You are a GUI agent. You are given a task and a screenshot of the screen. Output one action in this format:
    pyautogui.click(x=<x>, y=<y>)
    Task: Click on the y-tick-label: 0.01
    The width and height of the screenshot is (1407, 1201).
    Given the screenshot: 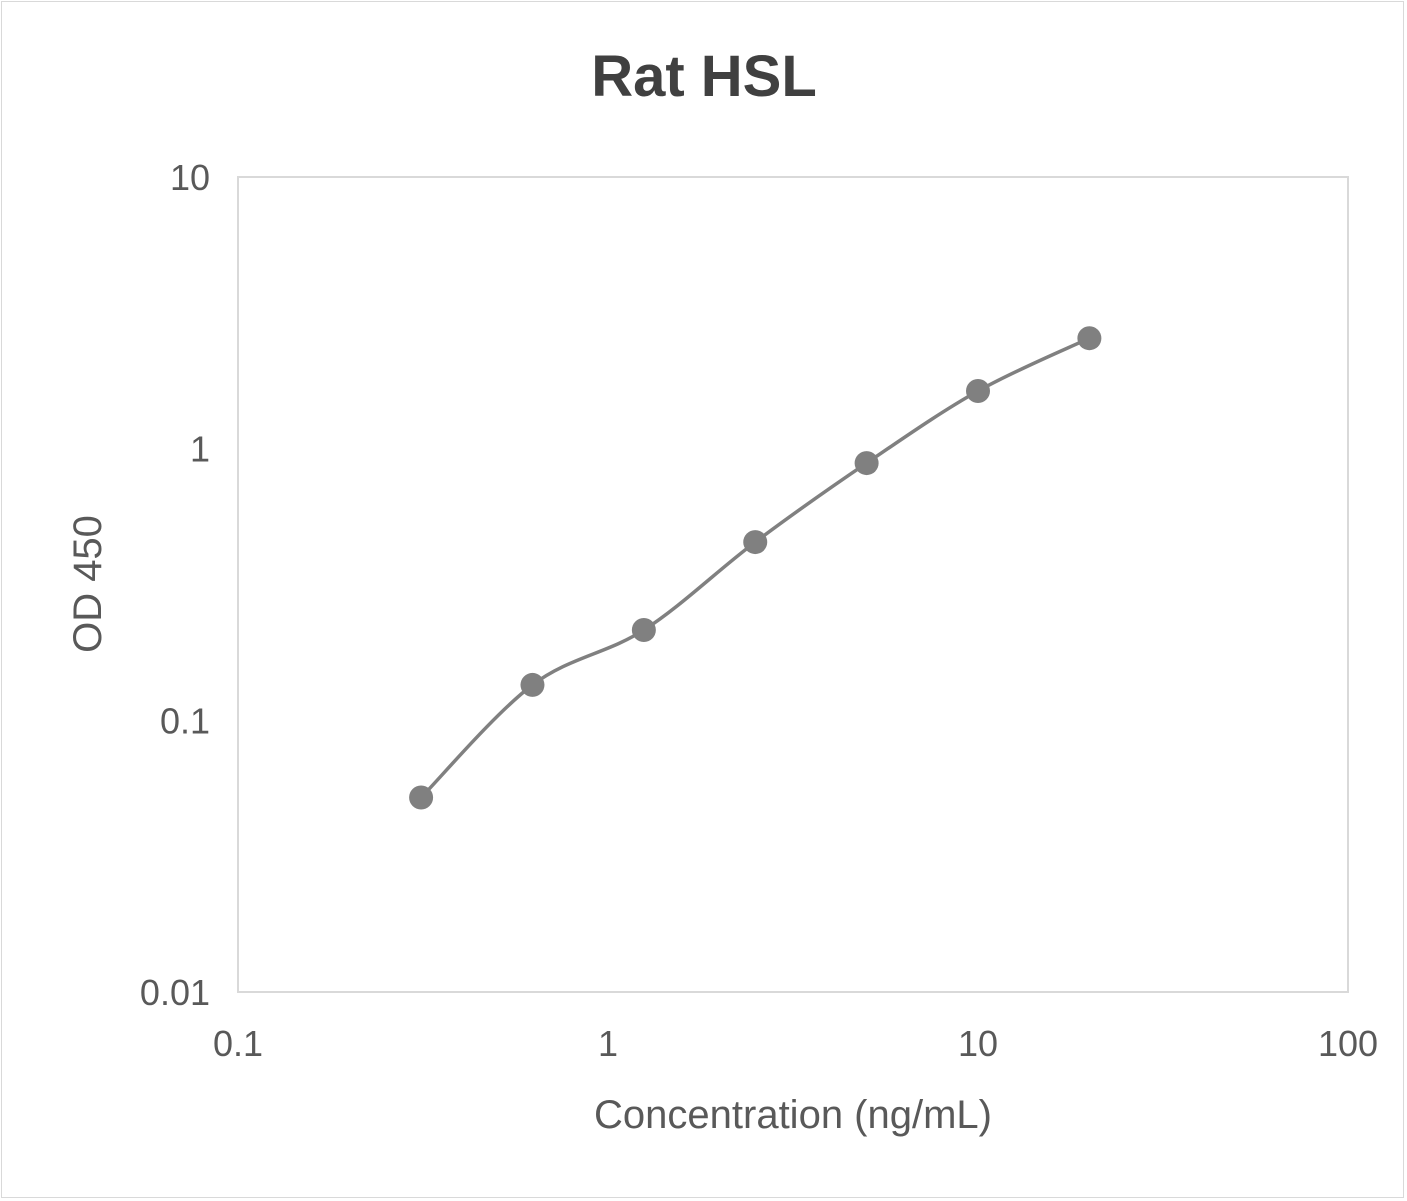 What is the action you would take?
    pyautogui.click(x=175, y=992)
    